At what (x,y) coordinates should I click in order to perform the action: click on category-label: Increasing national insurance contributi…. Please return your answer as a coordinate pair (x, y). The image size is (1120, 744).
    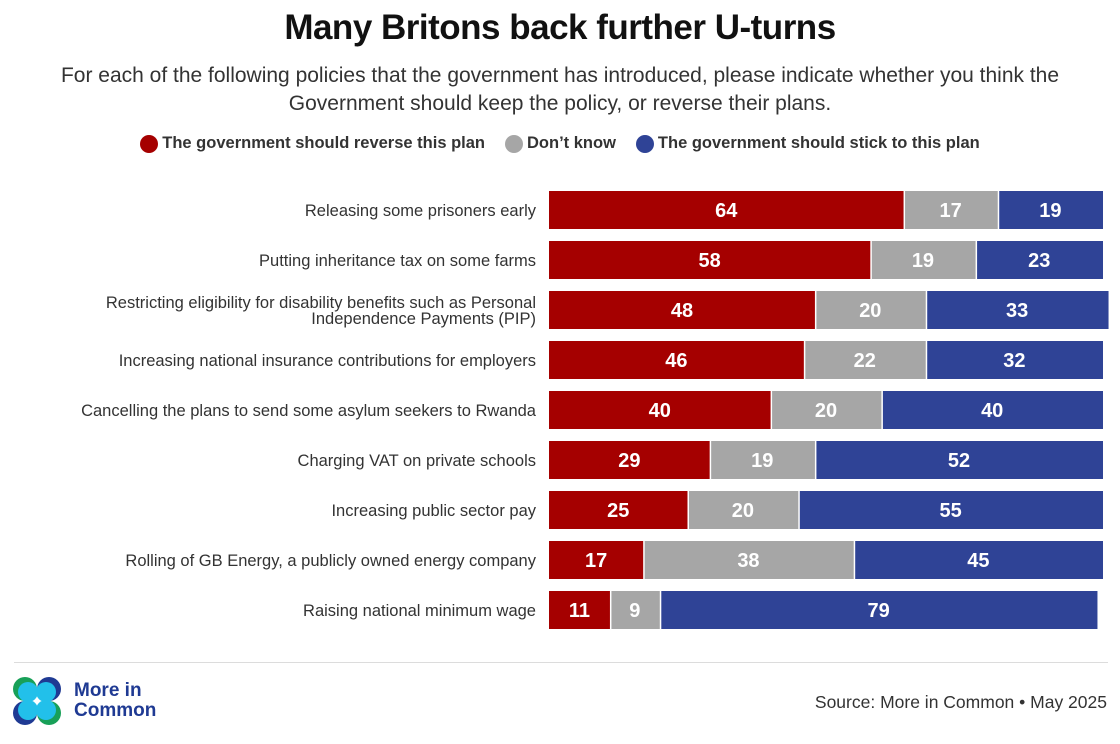
    Looking at the image, I should click on (327, 361).